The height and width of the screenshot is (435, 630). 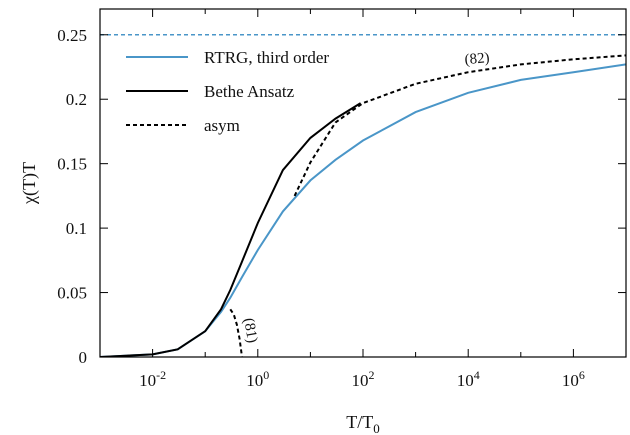 What do you see at coordinates (72, 293) in the screenshot?
I see `y-tick-label-1: 0.05` at bounding box center [72, 293].